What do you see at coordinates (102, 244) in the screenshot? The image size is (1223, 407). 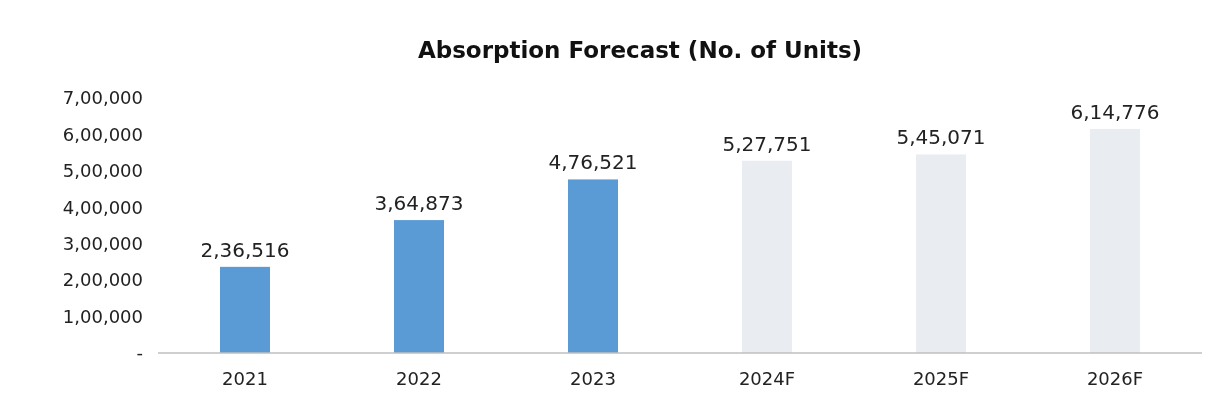 I see `y-tick-label: 3,00,000` at bounding box center [102, 244].